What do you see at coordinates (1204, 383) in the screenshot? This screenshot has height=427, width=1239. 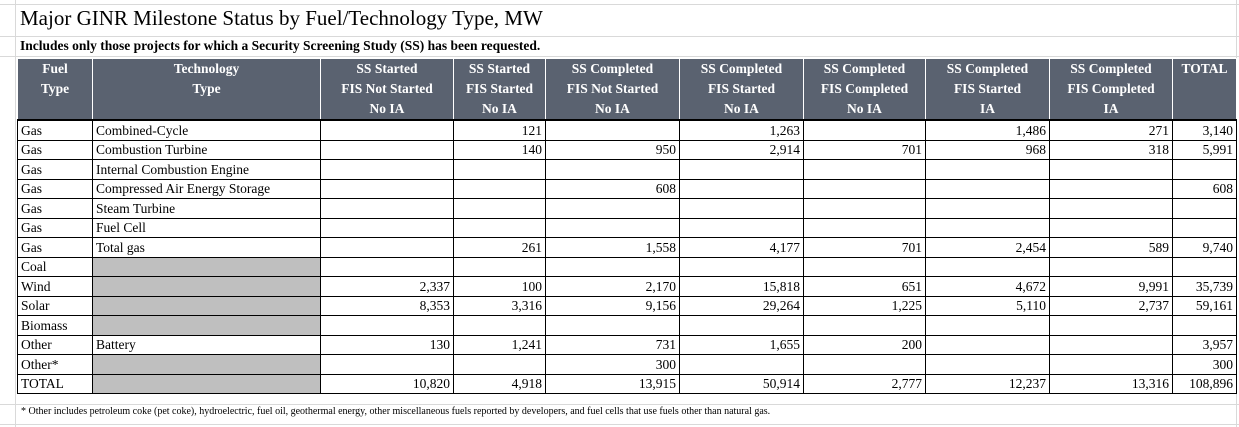 I see `value-cell: 108,896` at bounding box center [1204, 383].